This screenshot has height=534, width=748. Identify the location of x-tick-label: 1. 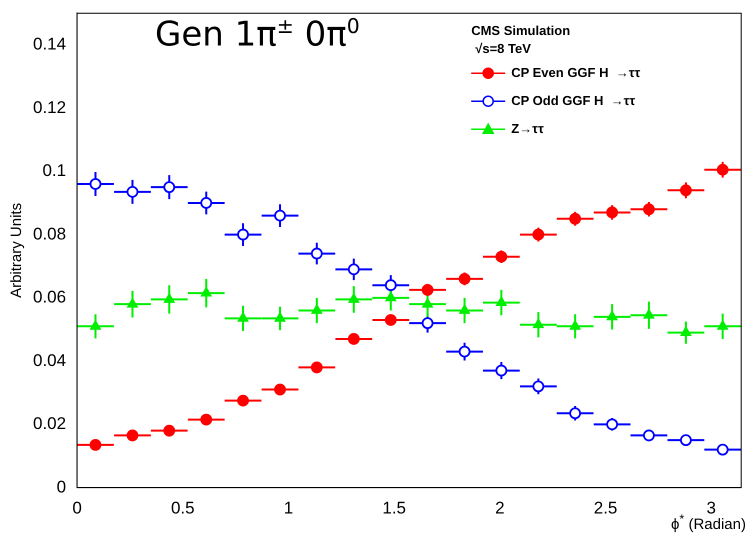
(289, 508).